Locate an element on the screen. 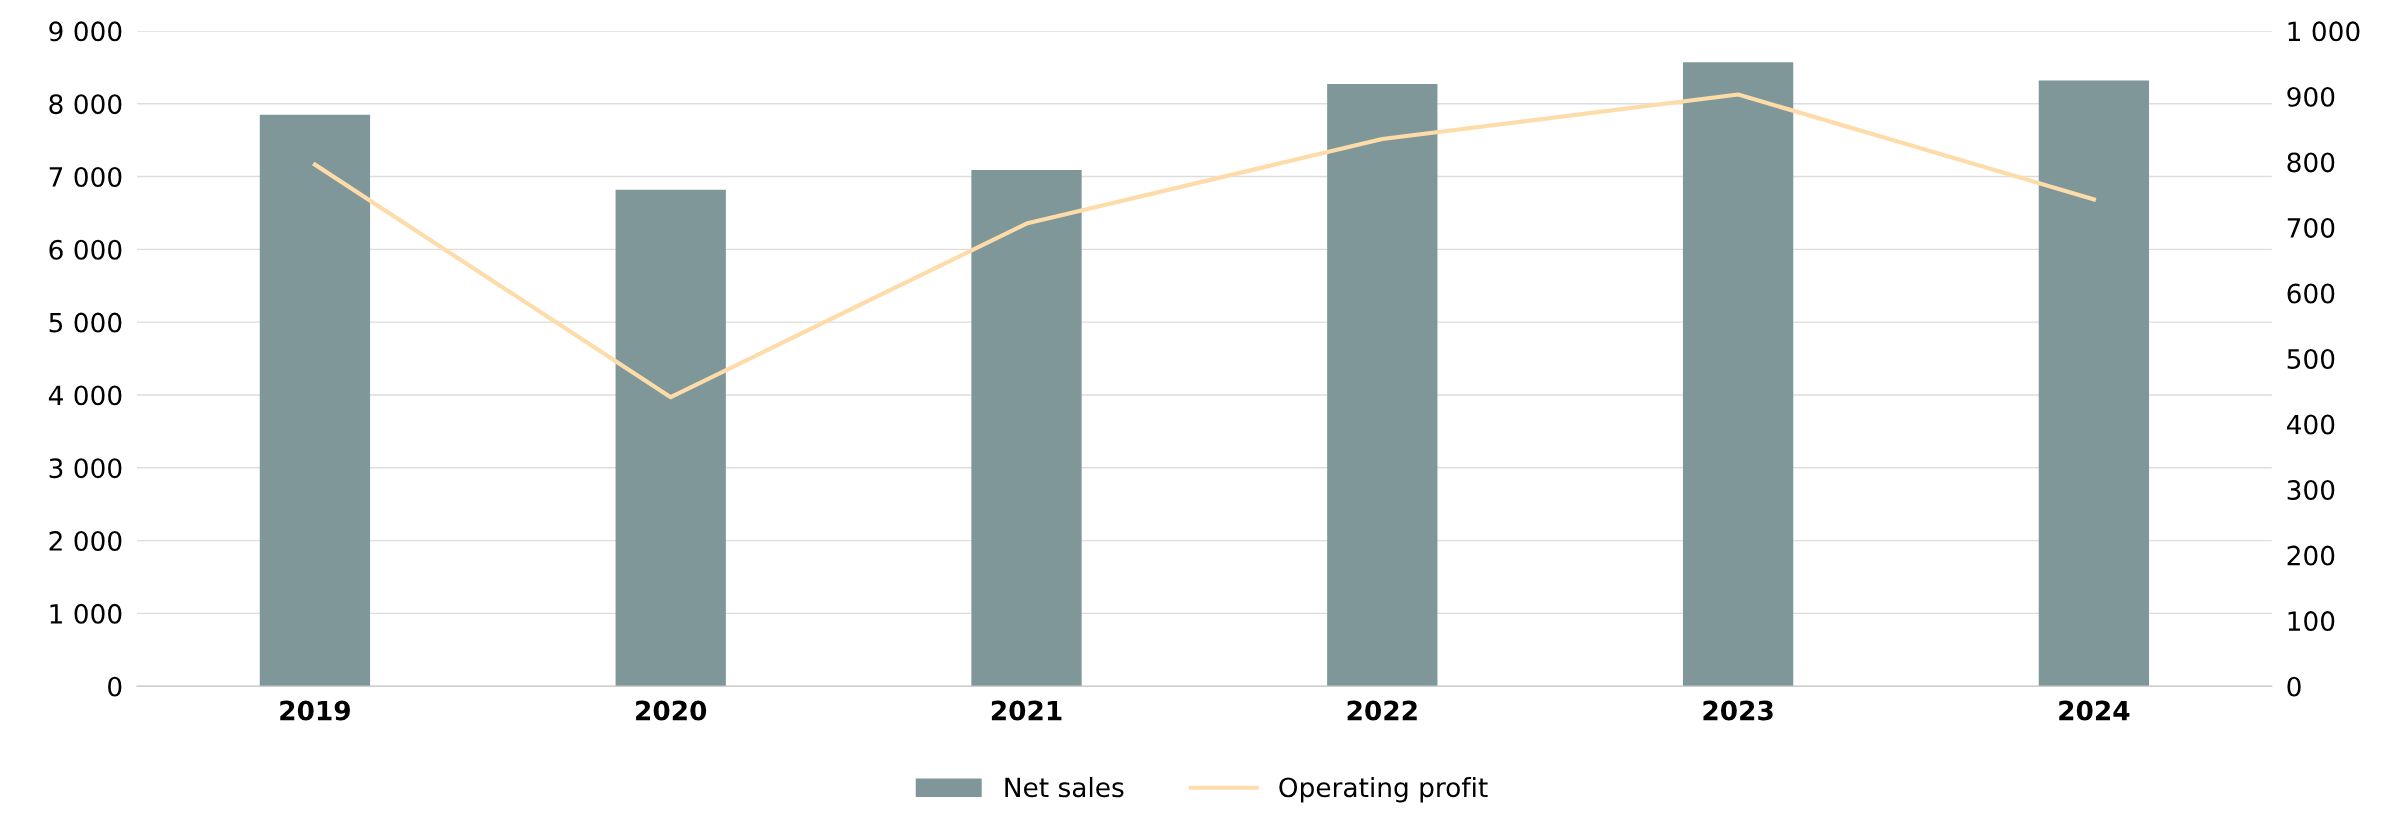 The width and height of the screenshot is (2404, 814). y2-tick-label: 1 000 is located at coordinates (2324, 31).